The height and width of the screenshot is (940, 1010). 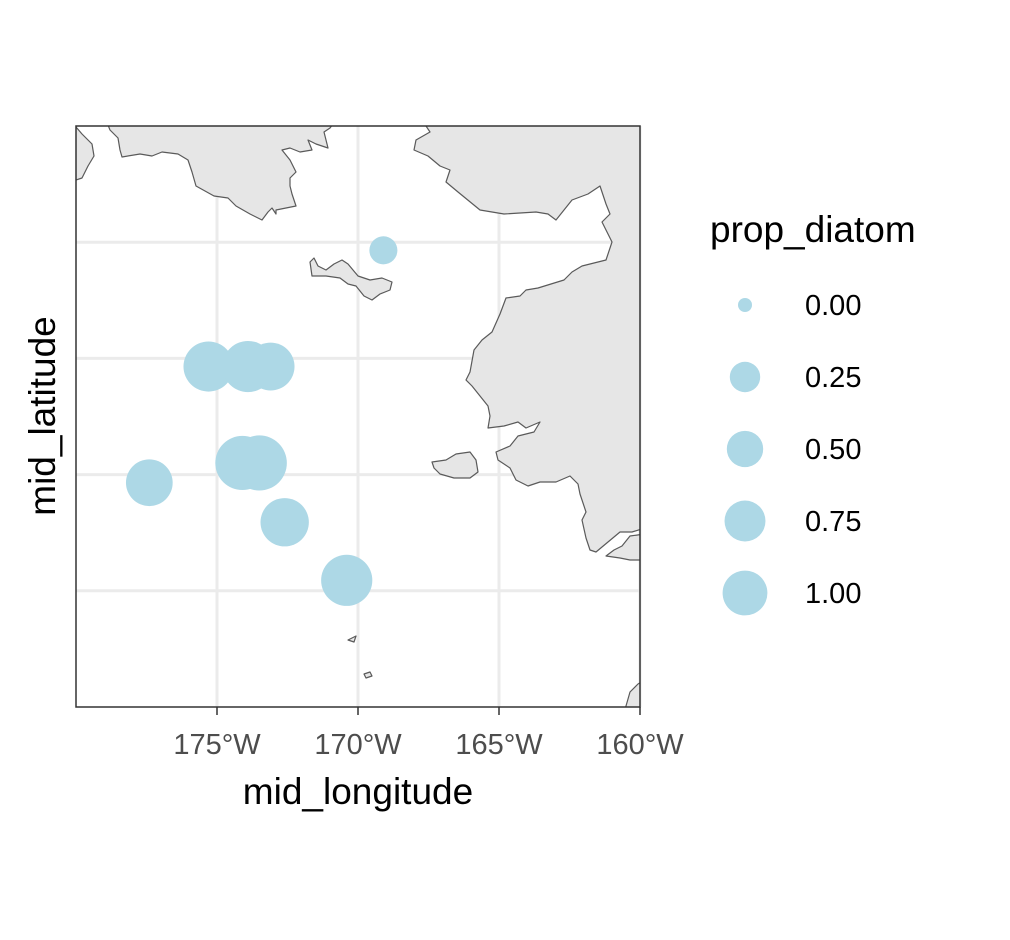 What do you see at coordinates (358, 745) in the screenshot?
I see `x-tick-label-1: 170°W` at bounding box center [358, 745].